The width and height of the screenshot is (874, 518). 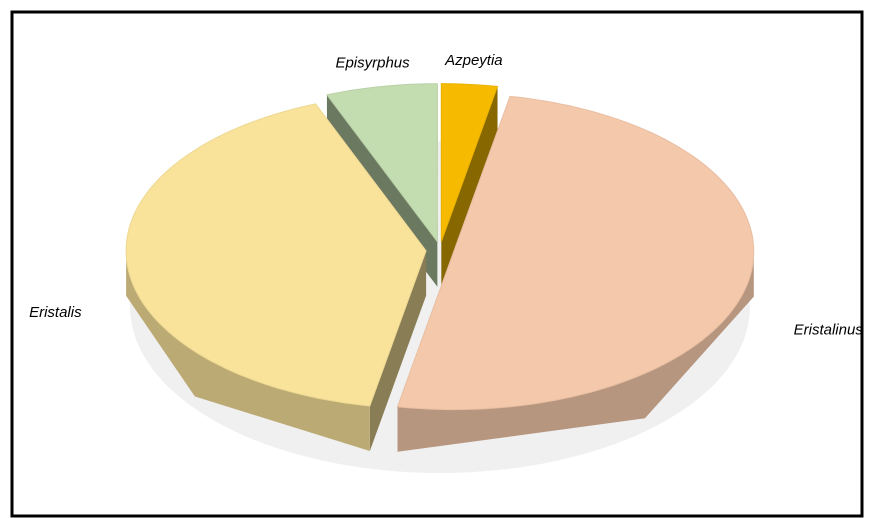 What do you see at coordinates (248, 350) in the screenshot?
I see `slice-wall` at bounding box center [248, 350].